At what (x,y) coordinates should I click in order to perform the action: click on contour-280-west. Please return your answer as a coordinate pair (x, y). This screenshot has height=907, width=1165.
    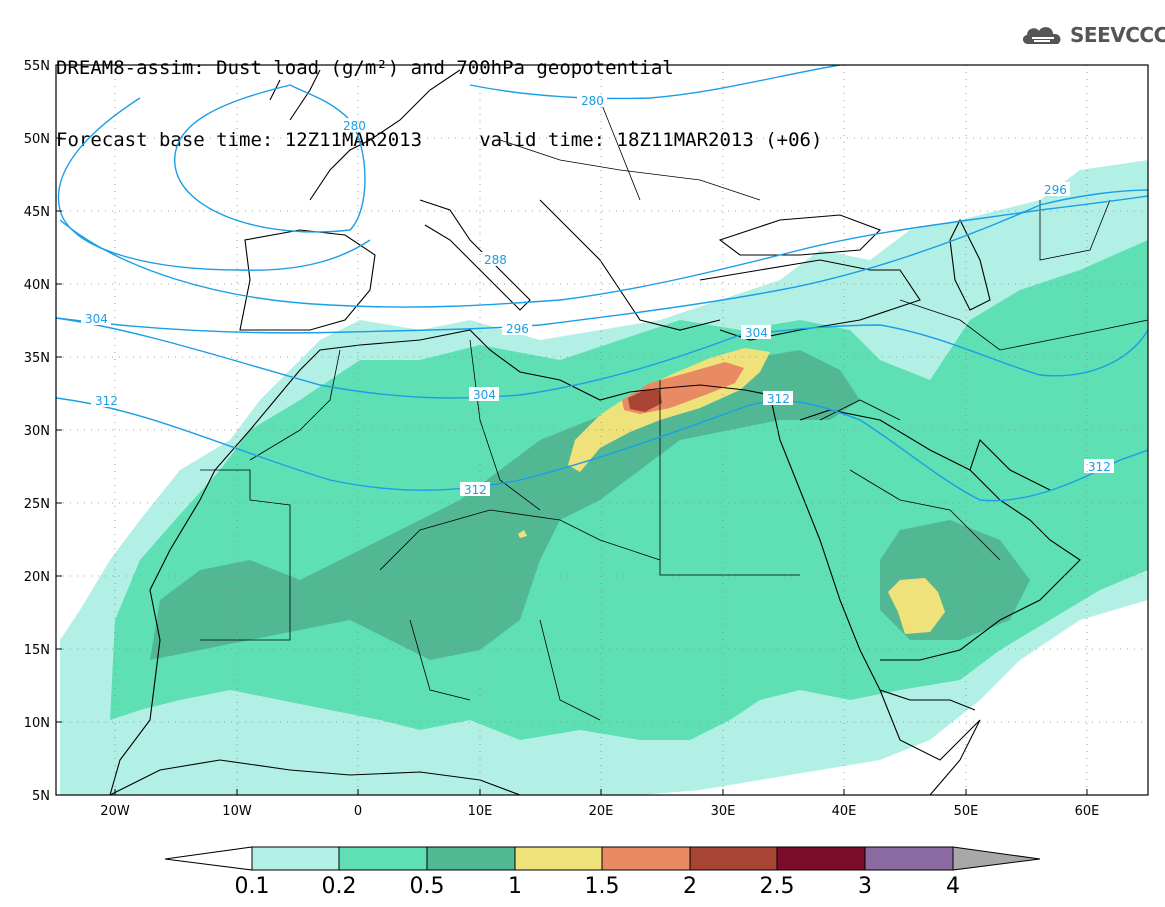
    Looking at the image, I should click on (214, 184).